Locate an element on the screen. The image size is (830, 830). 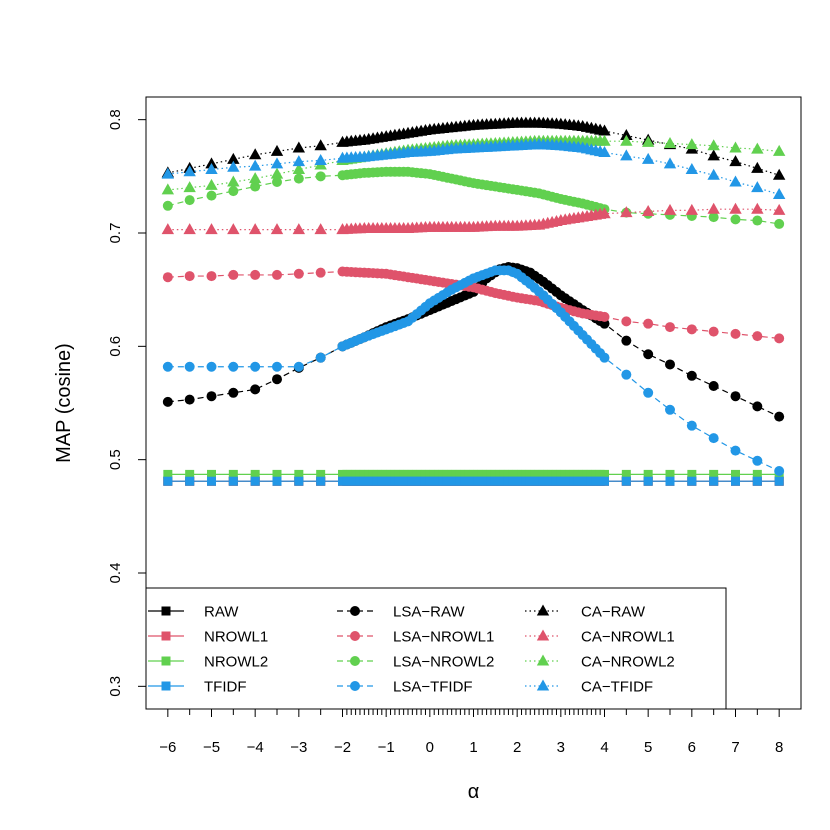
legend-item-ca-tfidf: CA−TFIDF is located at coordinates (589, 687).